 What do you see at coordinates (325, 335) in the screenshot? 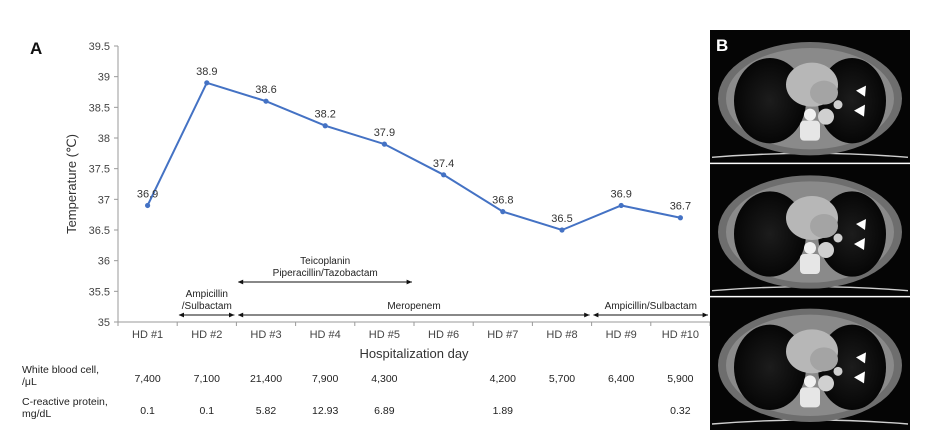
I see `x-tick-label: HD #4` at bounding box center [325, 335].